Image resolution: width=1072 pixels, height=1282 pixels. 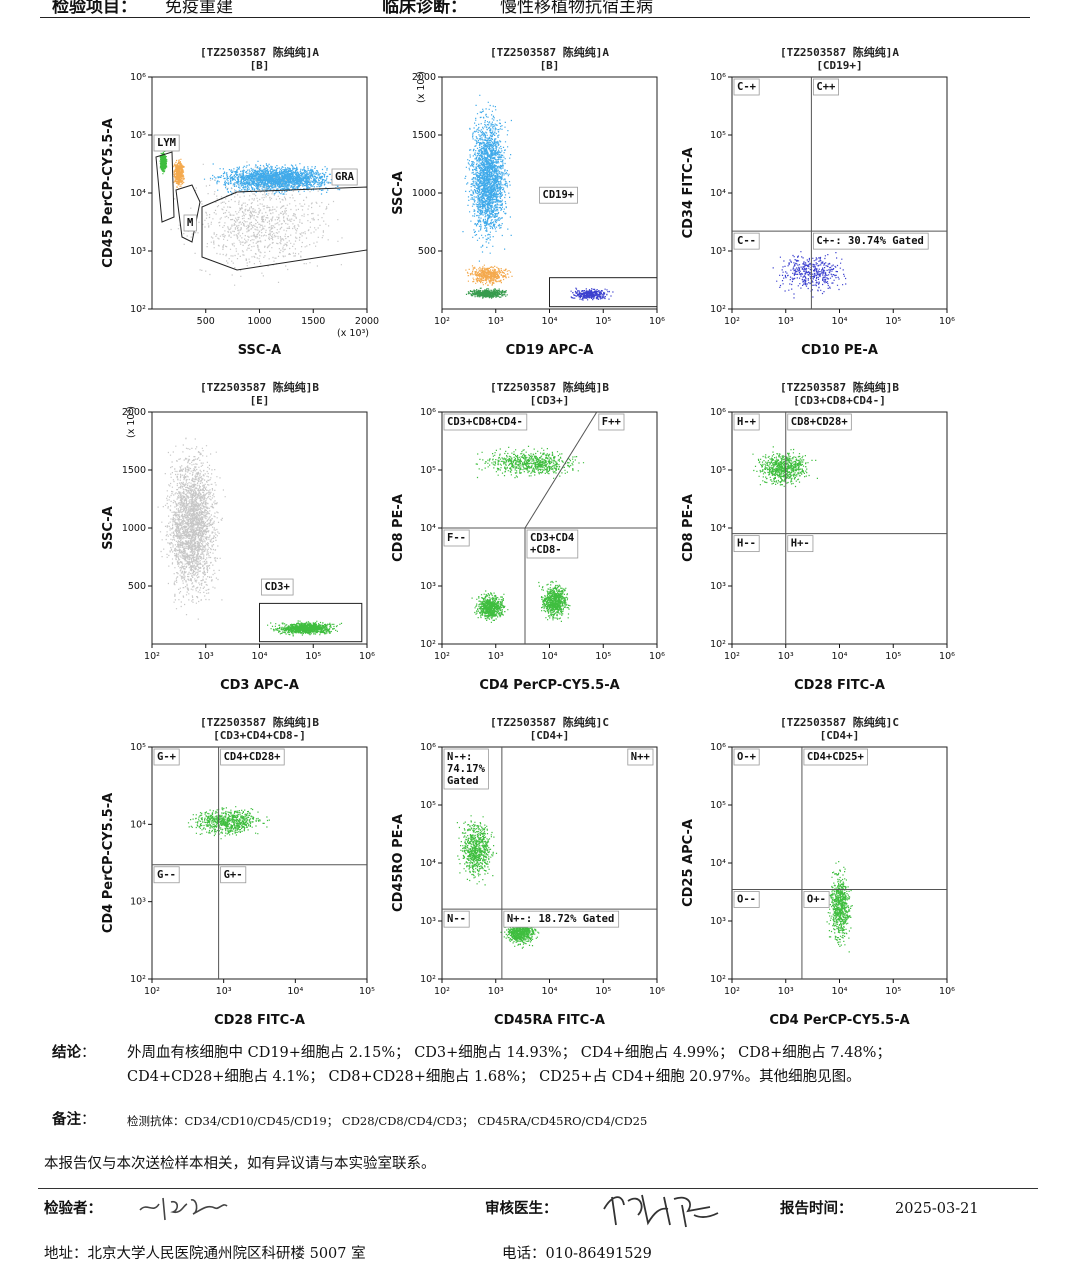 I want to click on quadrant-label-ll: H--, so click(x=746, y=544).